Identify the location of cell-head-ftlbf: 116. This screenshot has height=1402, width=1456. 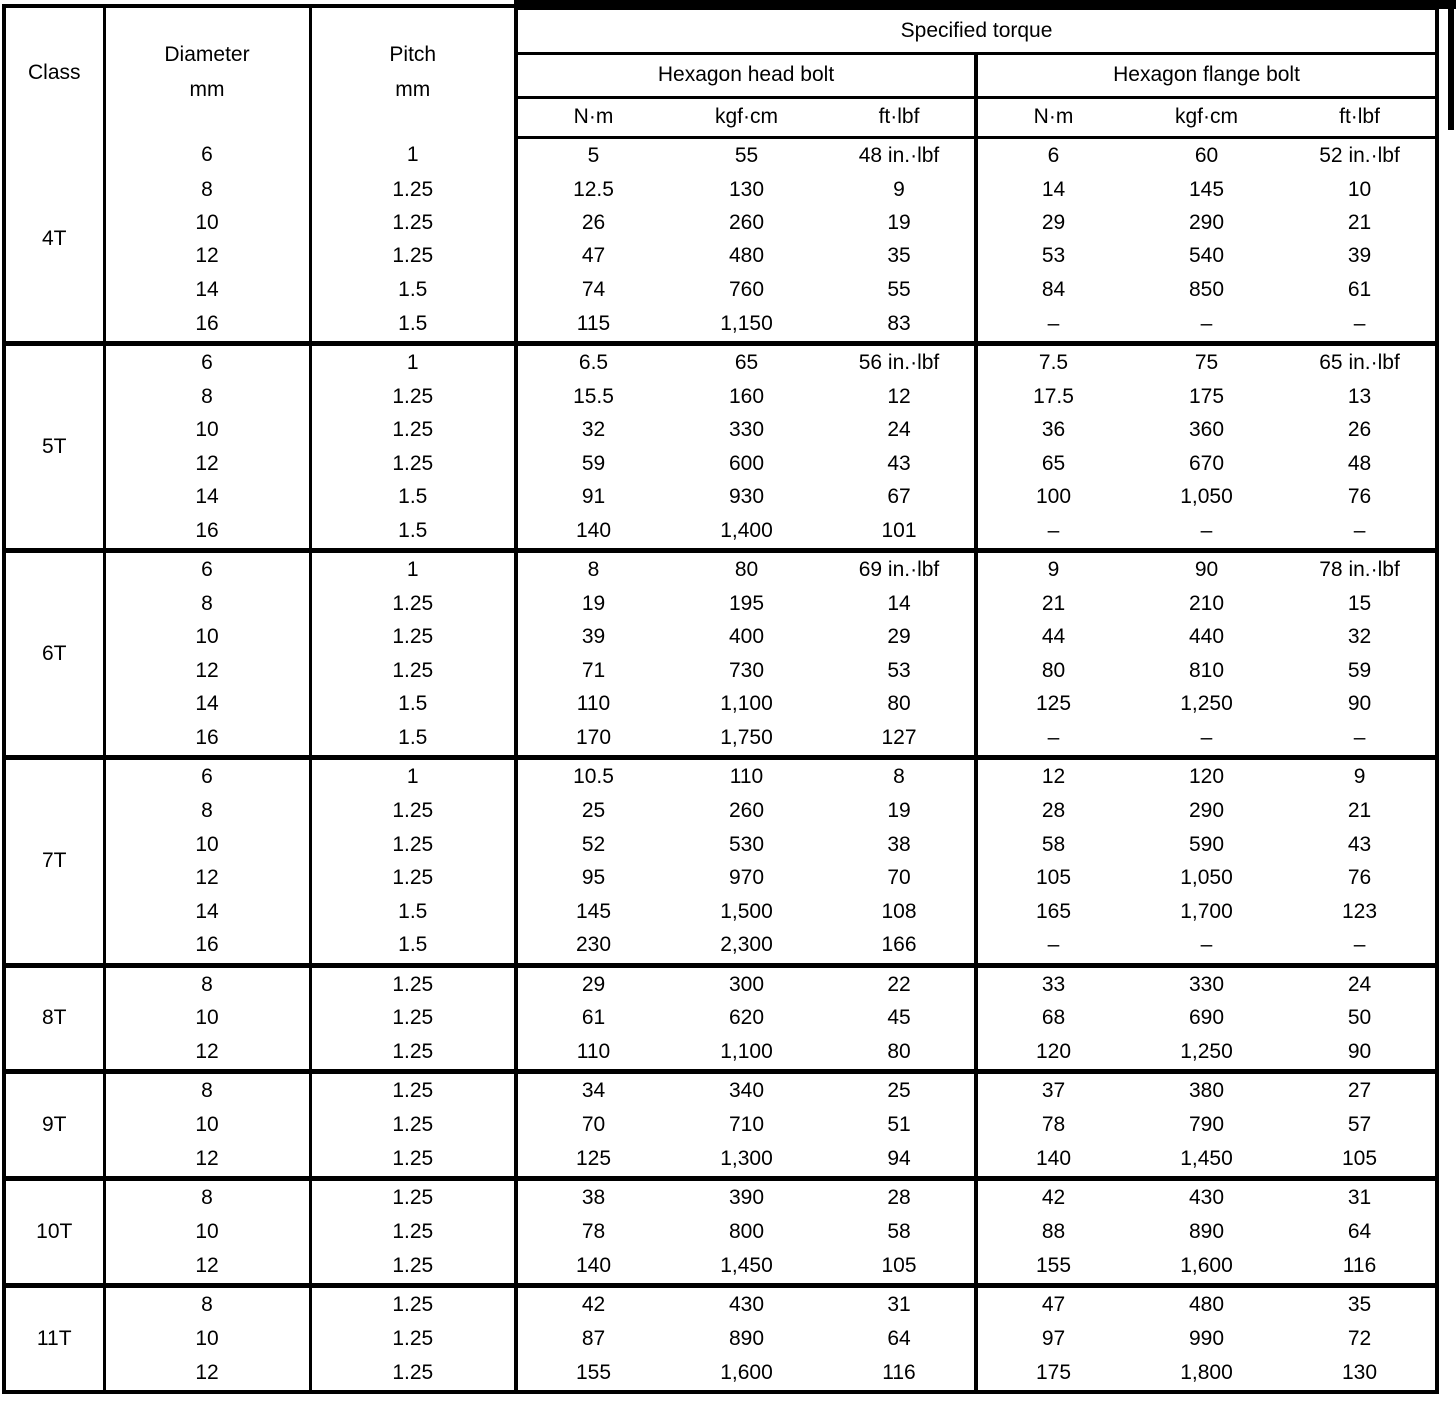
(899, 1372).